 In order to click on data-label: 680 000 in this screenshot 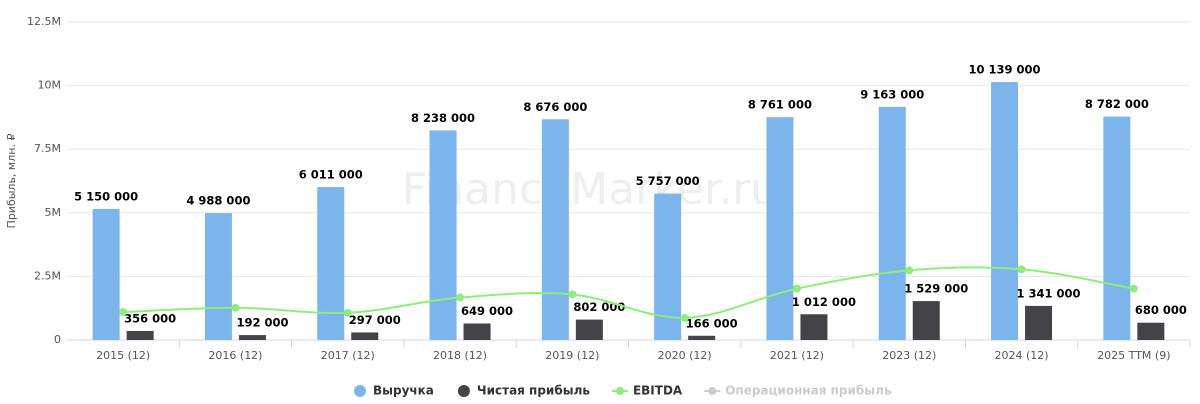, I will do `click(1161, 310)`.